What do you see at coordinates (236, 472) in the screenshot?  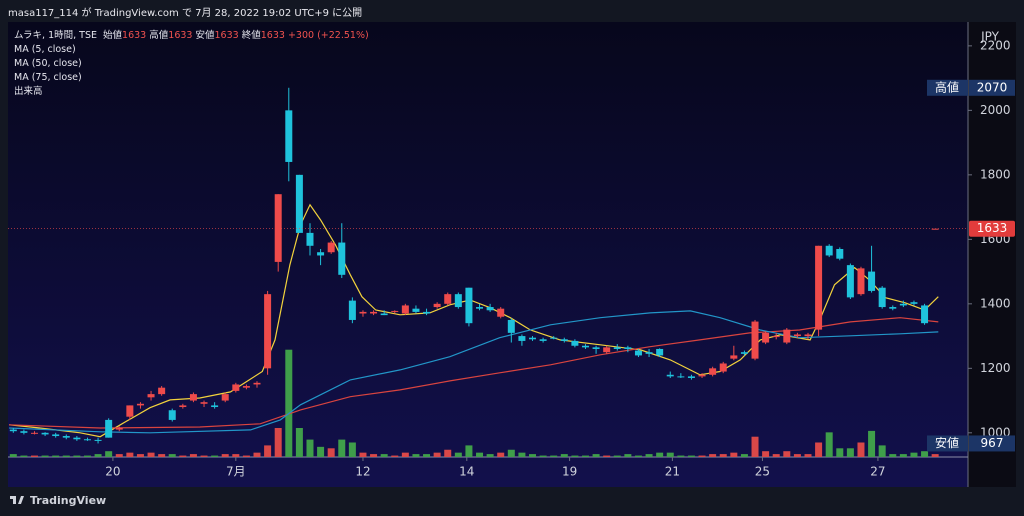 I see `x-tick-label: 7月` at bounding box center [236, 472].